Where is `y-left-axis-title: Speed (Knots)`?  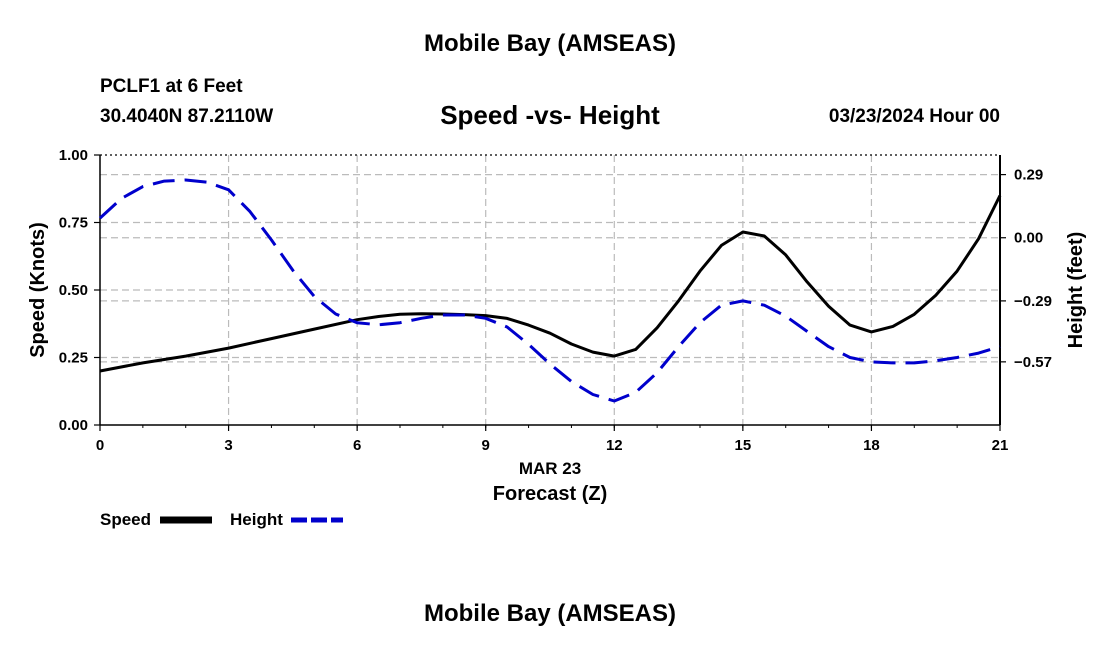
y-left-axis-title: Speed (Knots) is located at coordinates (38, 290).